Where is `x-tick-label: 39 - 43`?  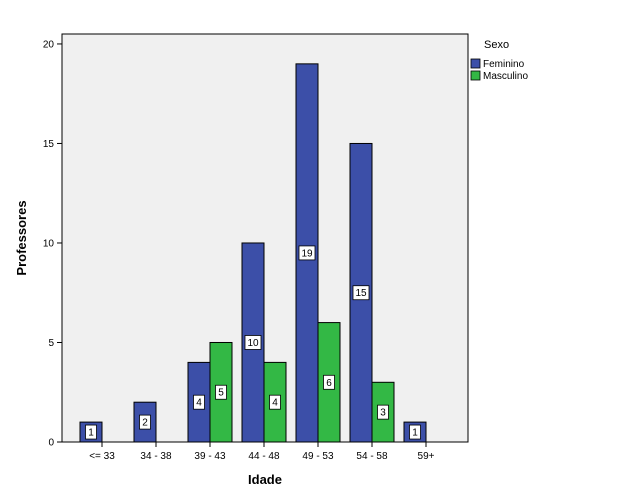
x-tick-label: 39 - 43 is located at coordinates (210, 456).